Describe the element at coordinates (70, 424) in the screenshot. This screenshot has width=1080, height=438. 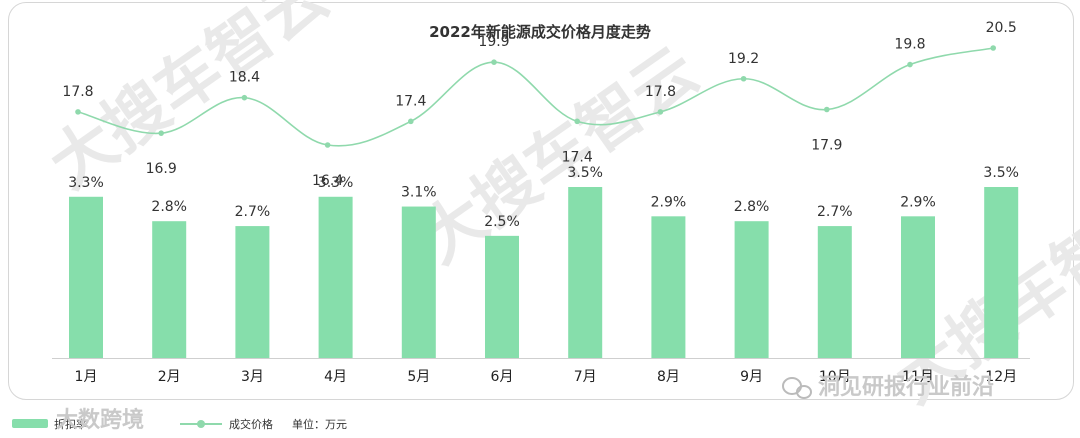
I see `legend-bar-label: 折扣率` at that location.